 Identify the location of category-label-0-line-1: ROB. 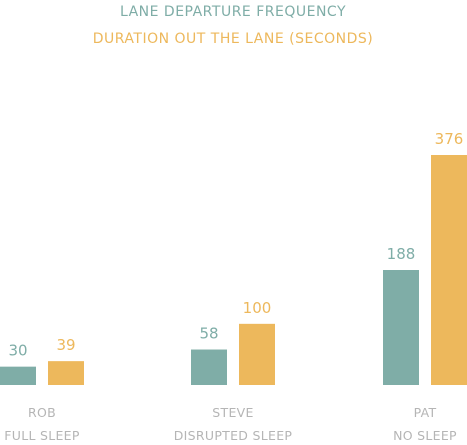
(42, 412).